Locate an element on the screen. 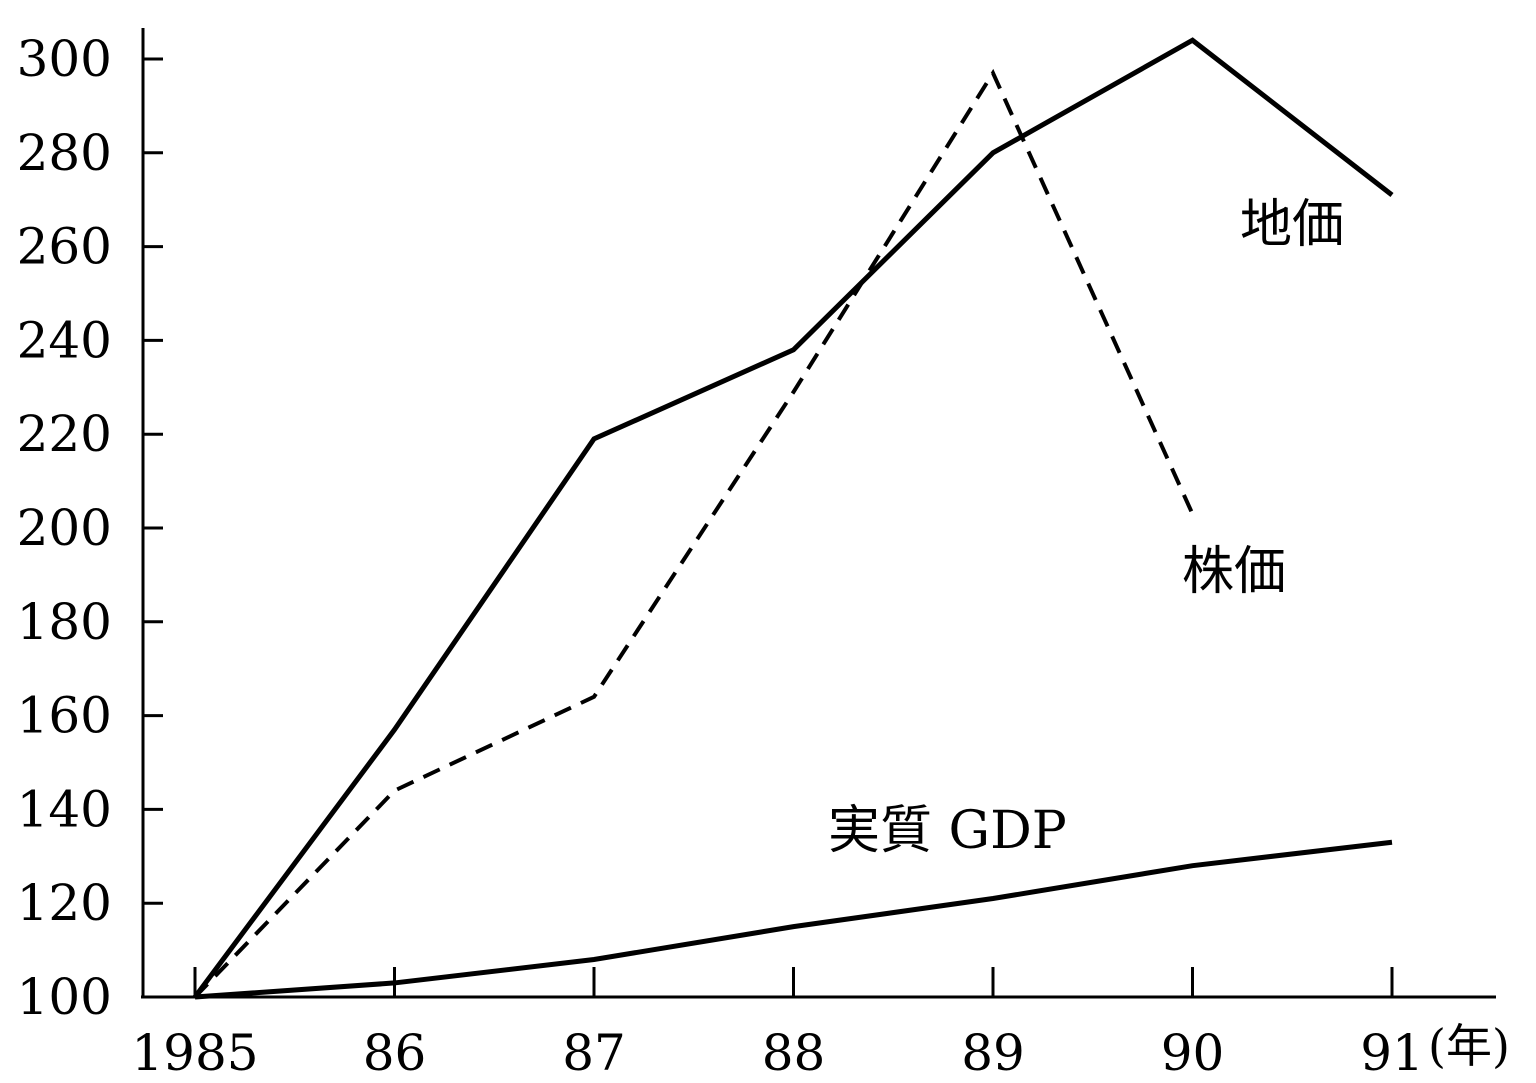 This screenshot has width=1536, height=1083. y-tick-label: 260 is located at coordinates (64, 247).